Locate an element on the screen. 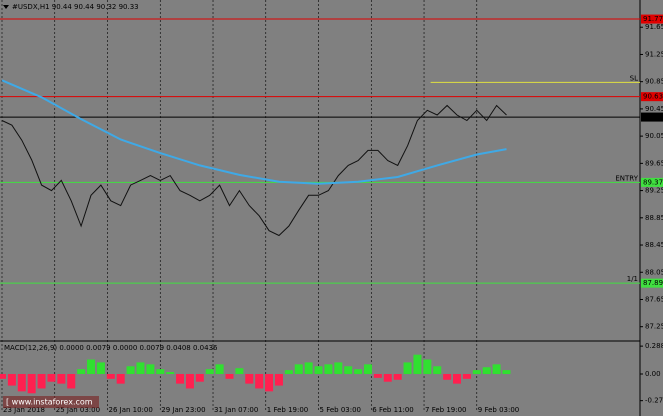  level-tag: ENTRY is located at coordinates (626, 178).